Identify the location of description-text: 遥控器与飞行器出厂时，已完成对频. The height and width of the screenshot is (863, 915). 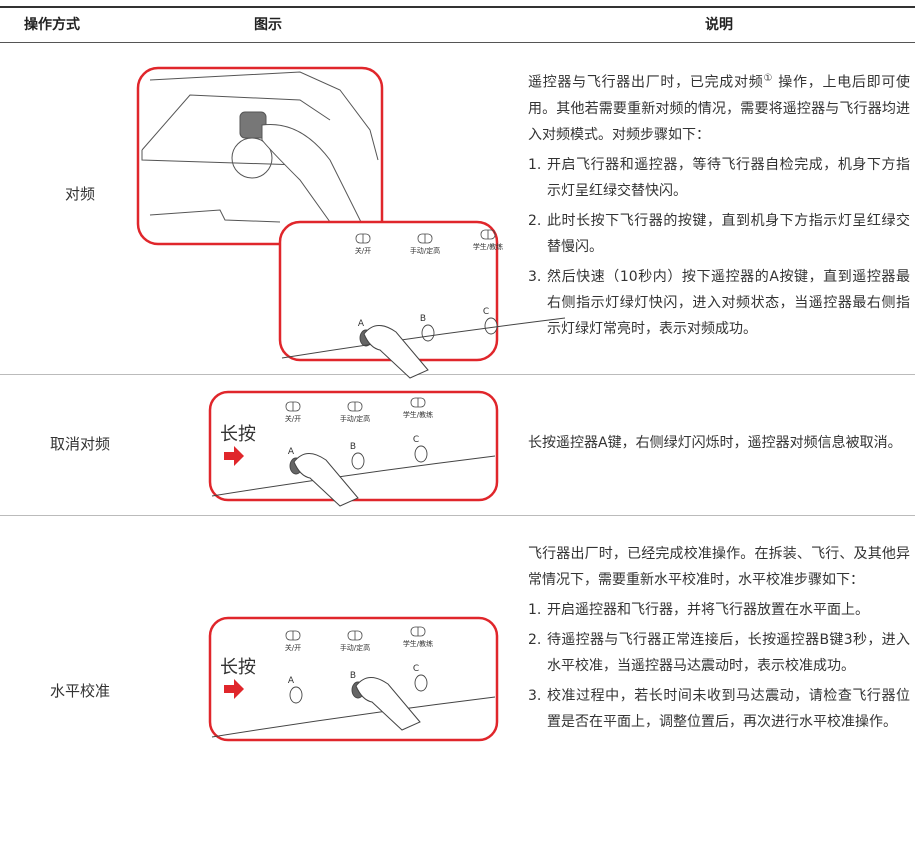
(646, 82).